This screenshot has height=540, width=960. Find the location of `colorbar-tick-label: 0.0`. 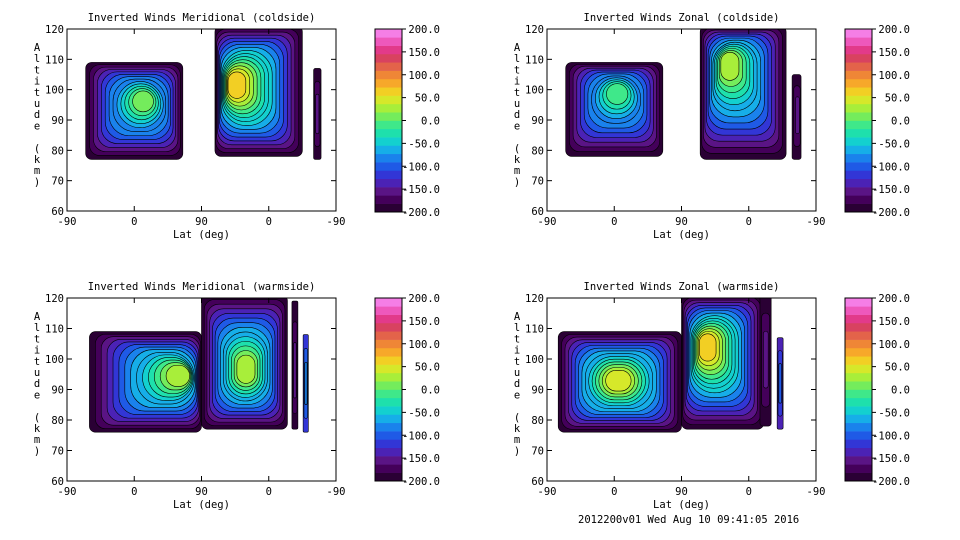

colorbar-tick-label: 0.0 is located at coordinates (900, 391).